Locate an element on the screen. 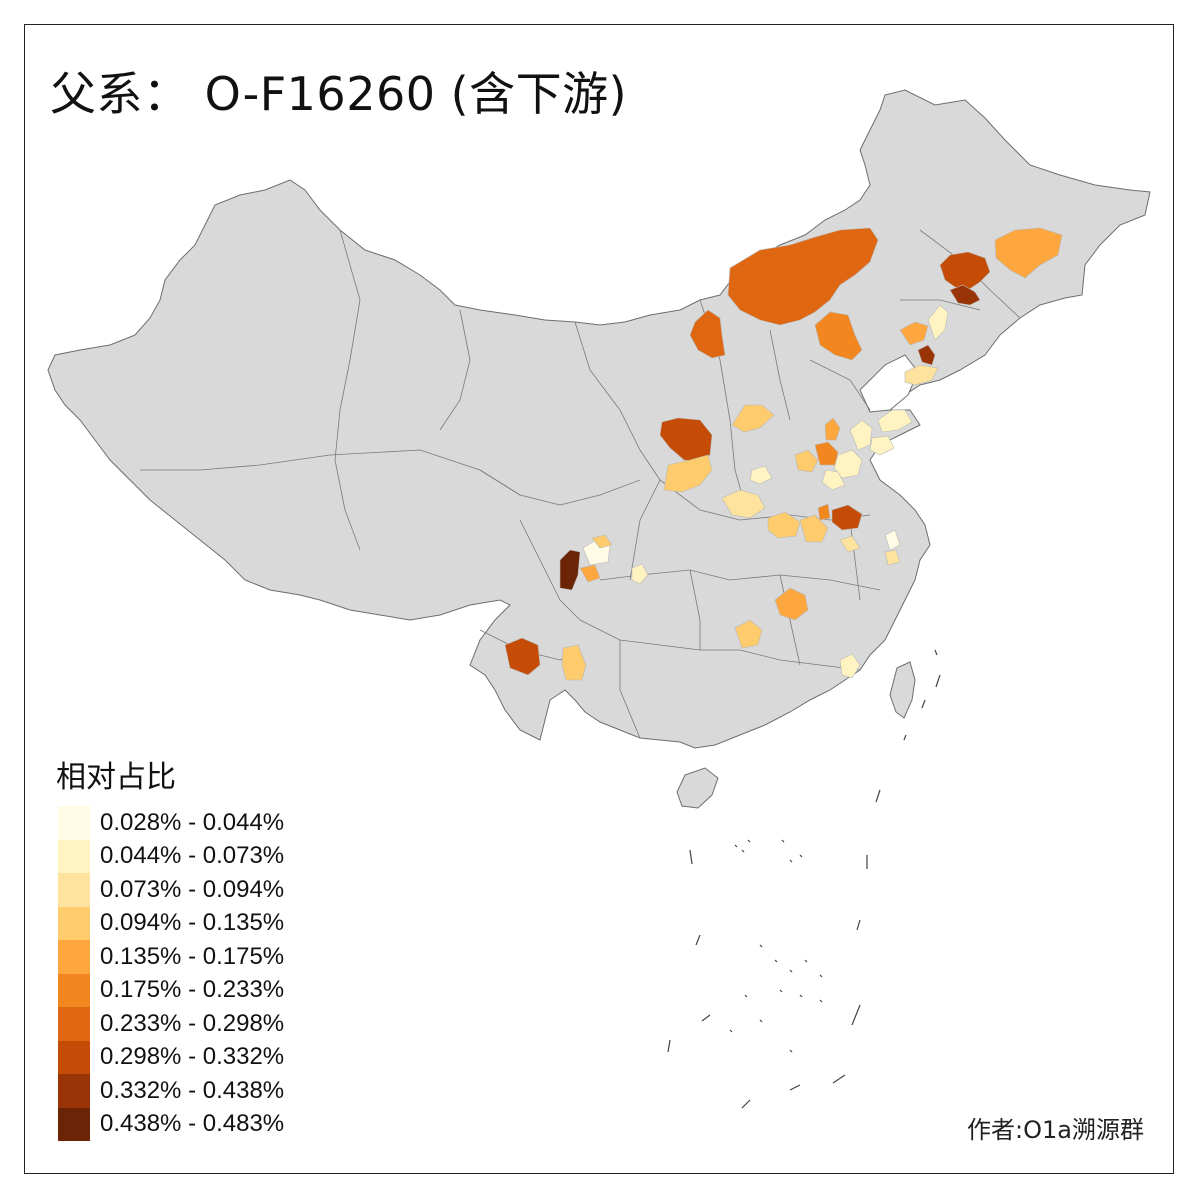 This screenshot has width=1200, height=1200. region-fujian is located at coordinates (850, 666).